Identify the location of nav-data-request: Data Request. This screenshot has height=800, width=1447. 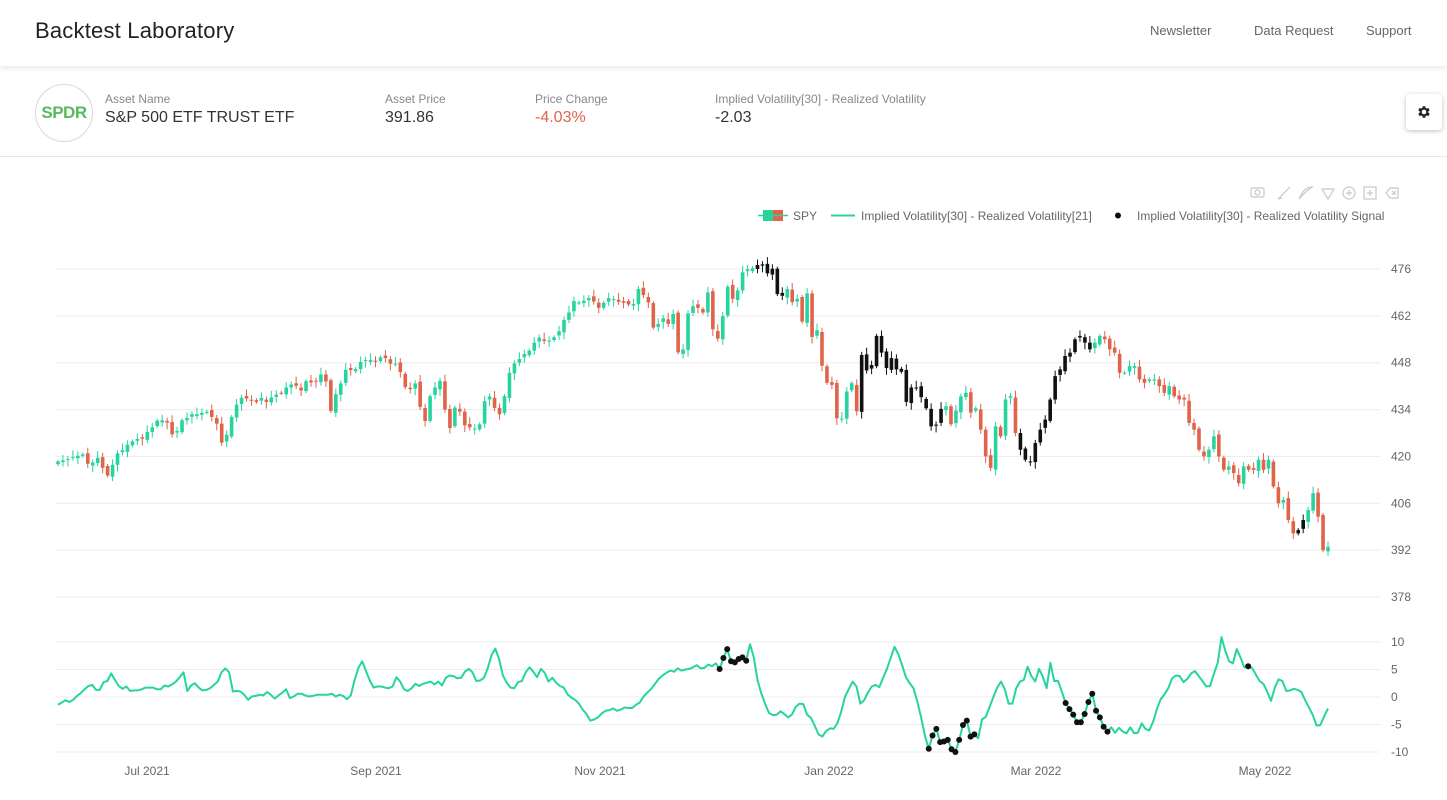
(1294, 30).